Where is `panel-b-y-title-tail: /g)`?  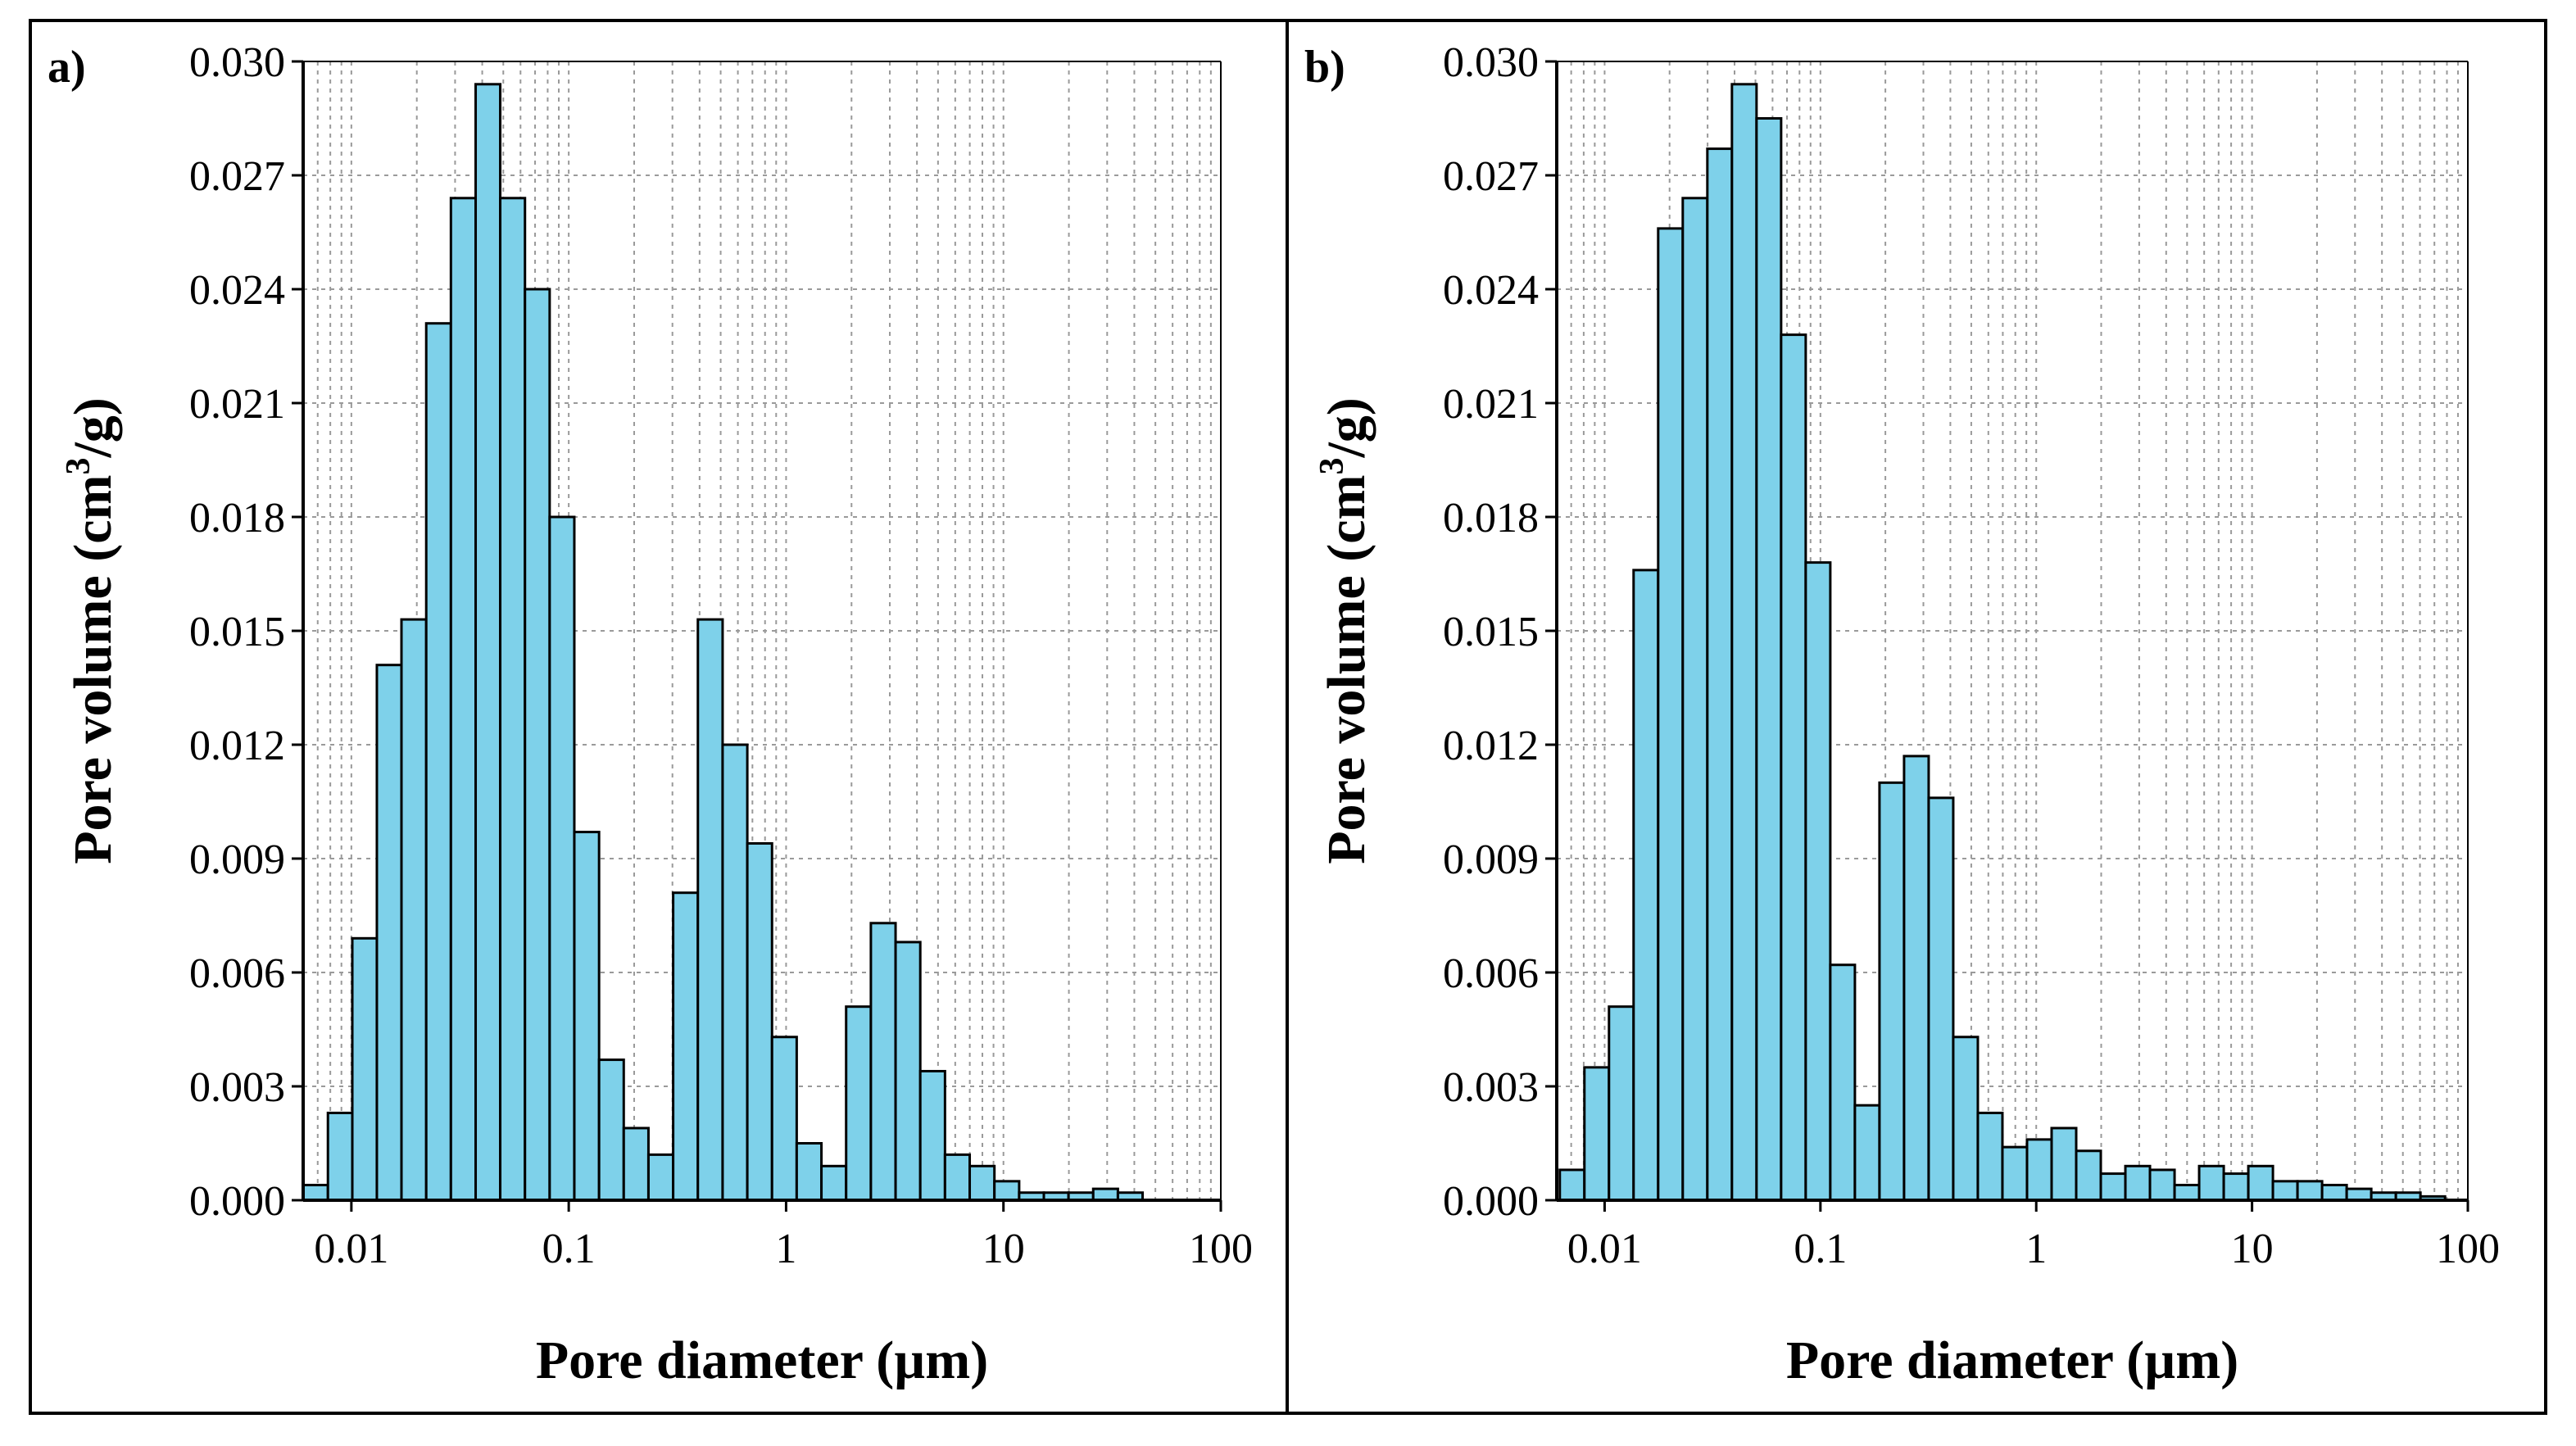
panel-b-y-title-tail: /g) is located at coordinates (1346, 428).